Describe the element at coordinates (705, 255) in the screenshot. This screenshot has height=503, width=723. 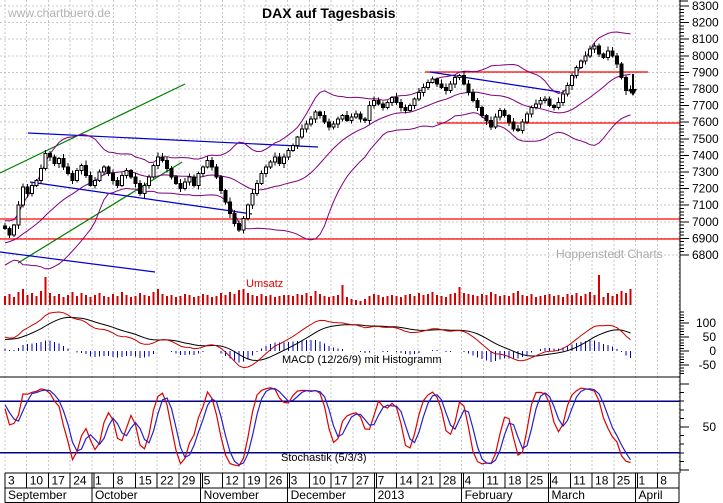
I see `svg-text: 6800` at that location.